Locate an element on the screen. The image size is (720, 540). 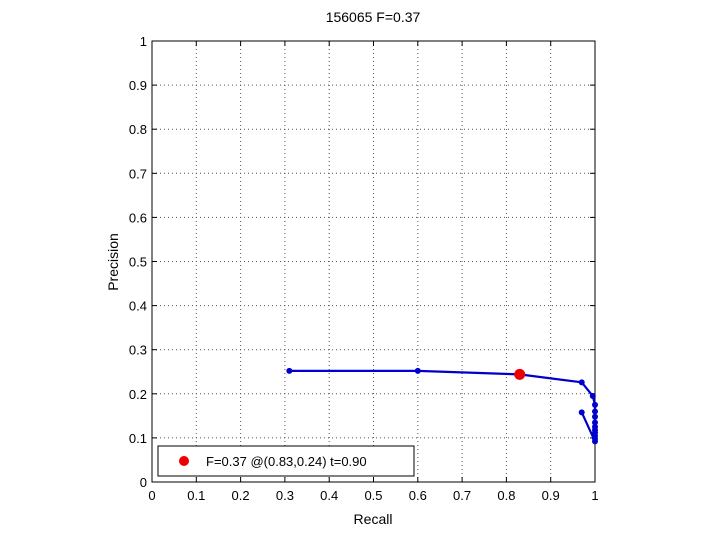
data-series is located at coordinates (442, 406).